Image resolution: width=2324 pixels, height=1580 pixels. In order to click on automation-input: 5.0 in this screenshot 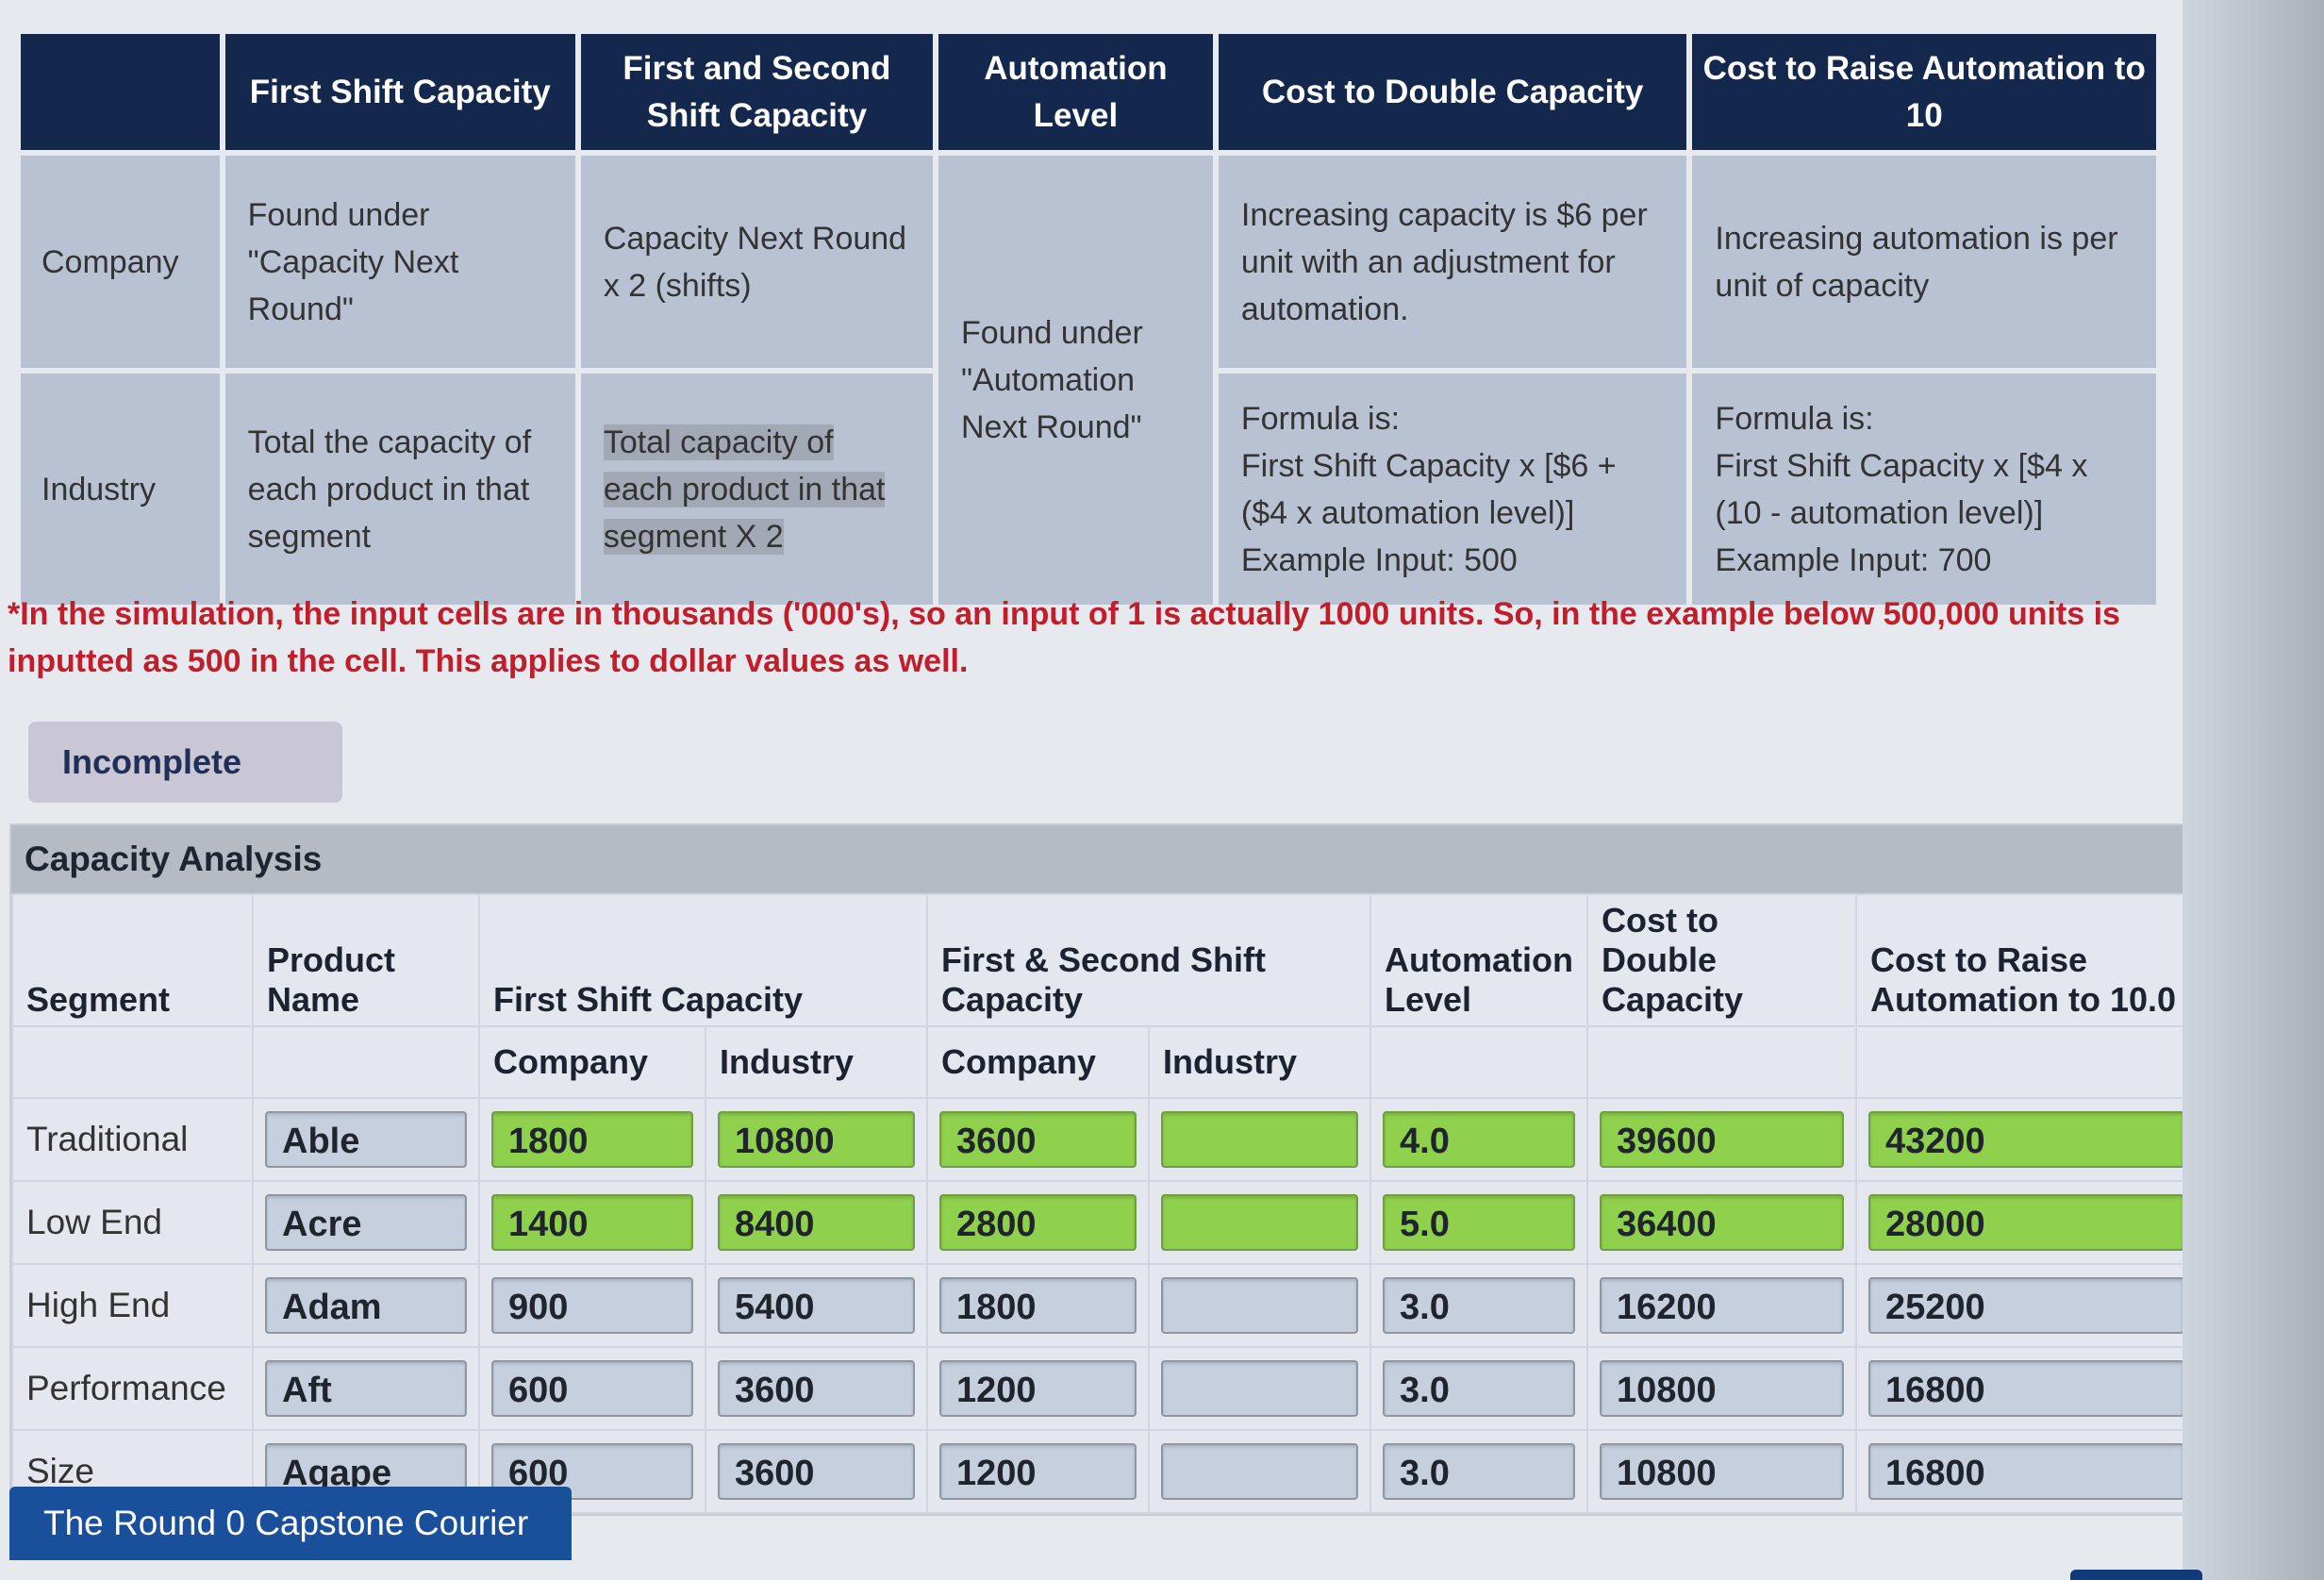, I will do `click(1479, 1223)`.